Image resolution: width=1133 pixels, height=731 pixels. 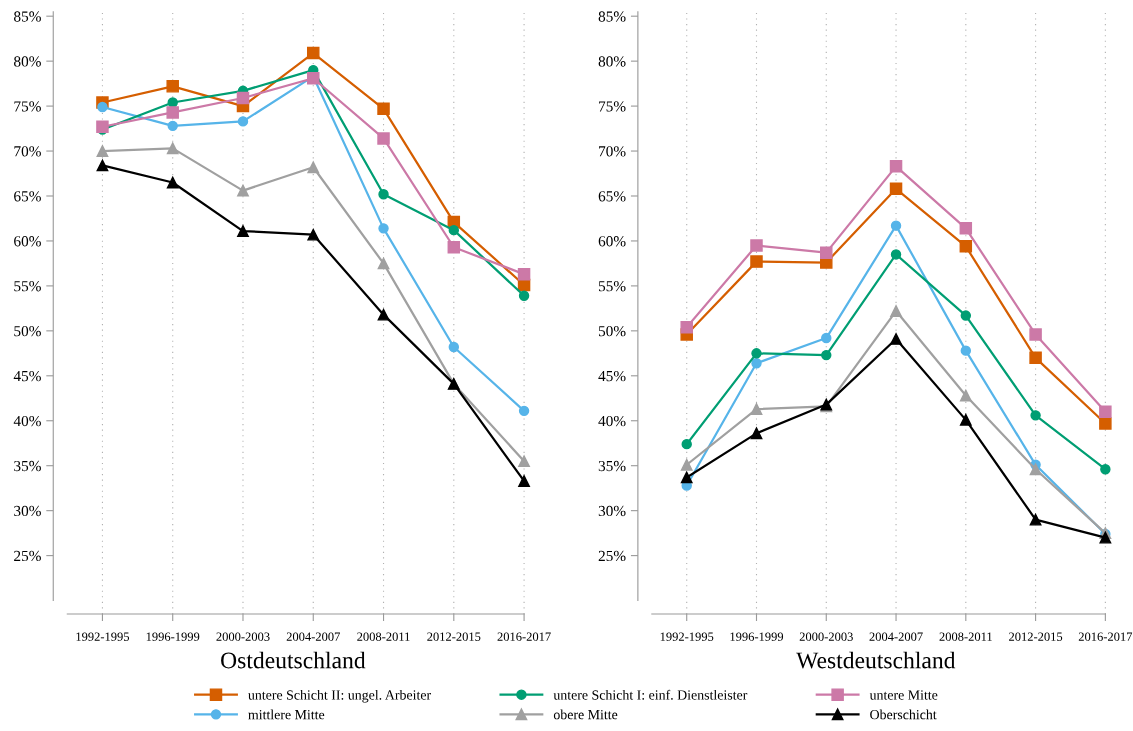 I want to click on legend-label: untere Mitte, so click(x=903, y=695).